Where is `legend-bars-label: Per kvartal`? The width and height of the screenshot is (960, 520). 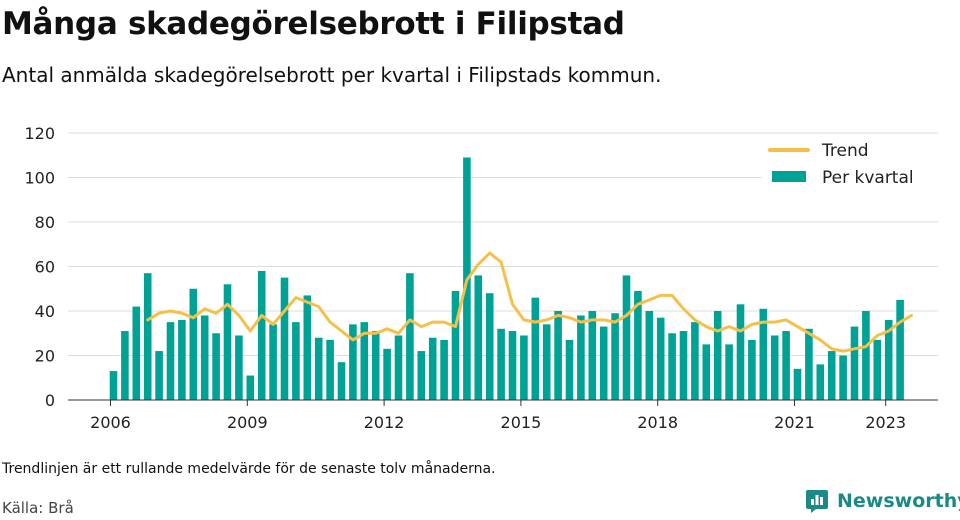
legend-bars-label: Per kvartal is located at coordinates (868, 178).